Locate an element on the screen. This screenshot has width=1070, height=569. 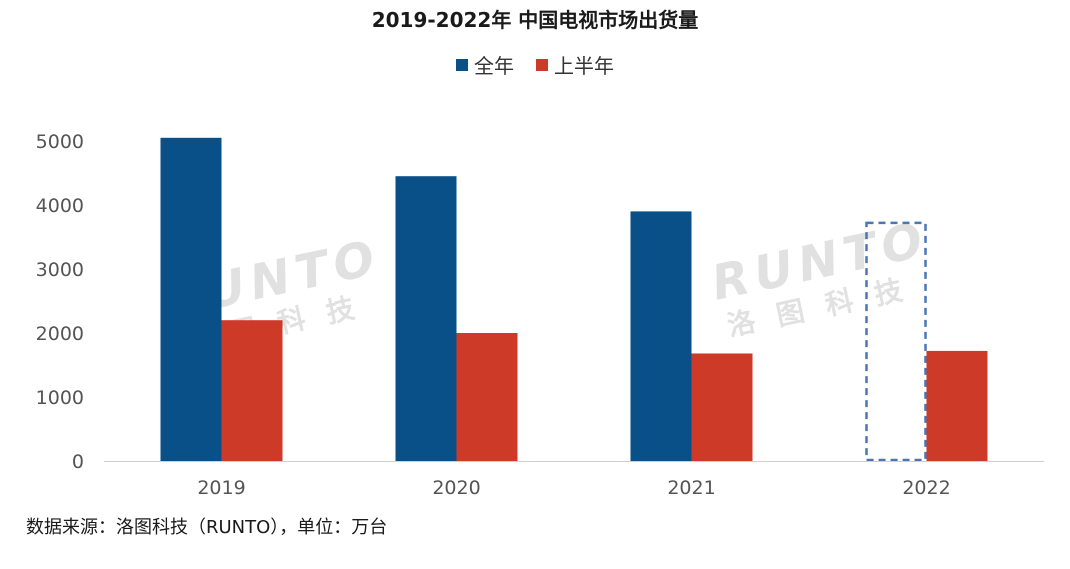
x-tick-label: 2021 is located at coordinates (691, 488).